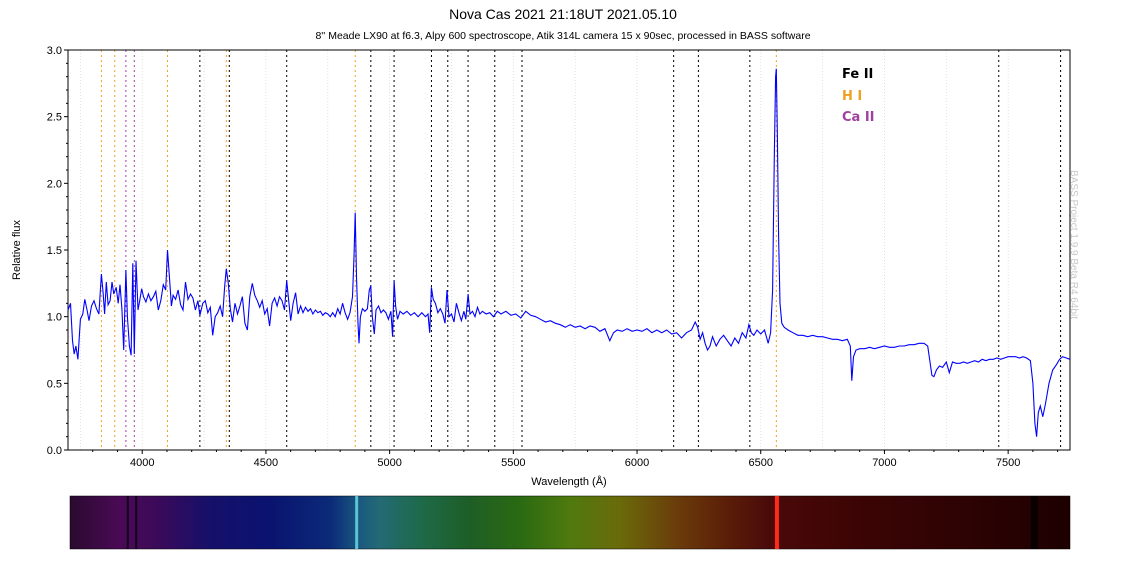 The width and height of the screenshot is (1126, 563). Describe the element at coordinates (858, 74) in the screenshot. I see `legend-entry-fe2: Fe II` at that location.